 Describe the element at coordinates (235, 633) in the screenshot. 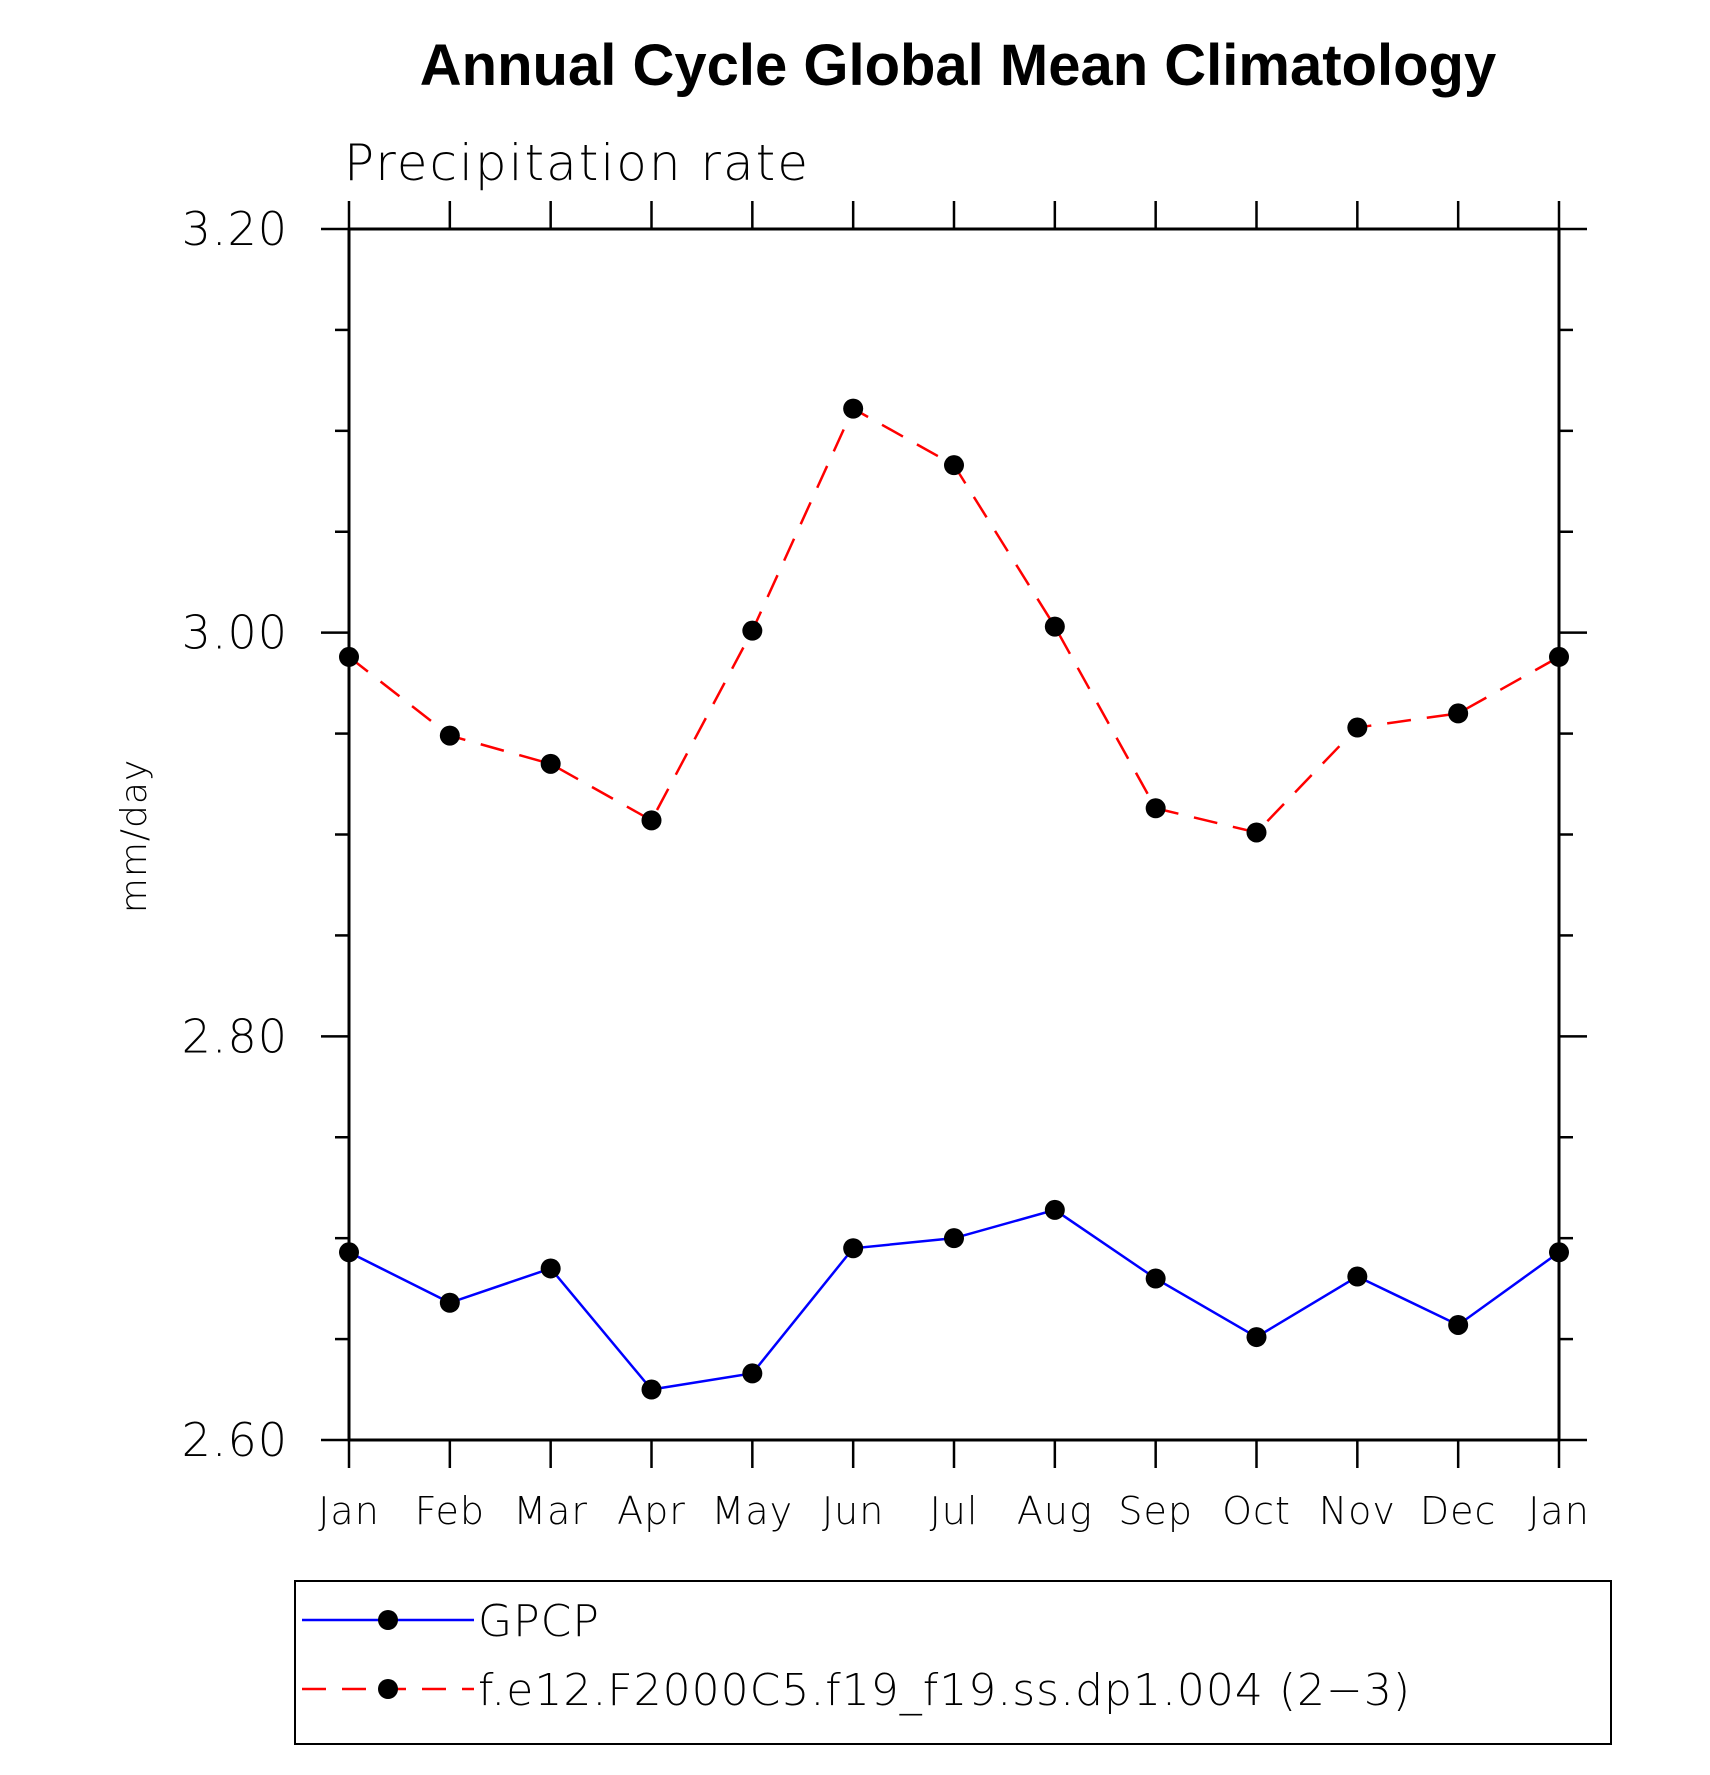

I see `y-tick-label: 3.00` at that location.